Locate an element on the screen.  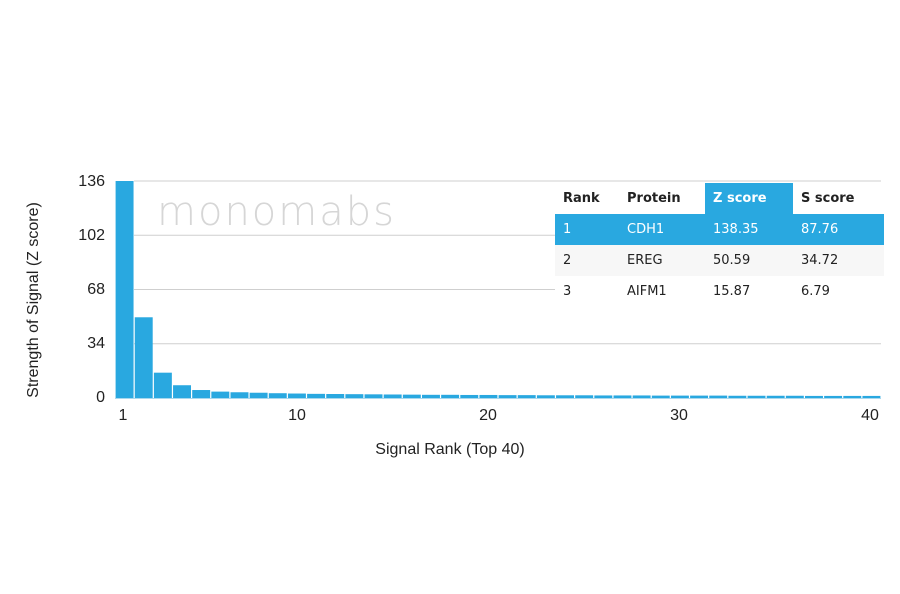
cell-z-score: 138.35 is located at coordinates (749, 229).